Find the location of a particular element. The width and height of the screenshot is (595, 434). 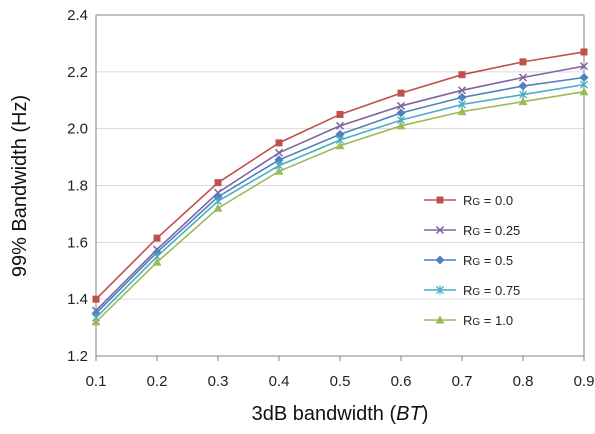

legend-item: RG = 0.75 is located at coordinates (472, 290).